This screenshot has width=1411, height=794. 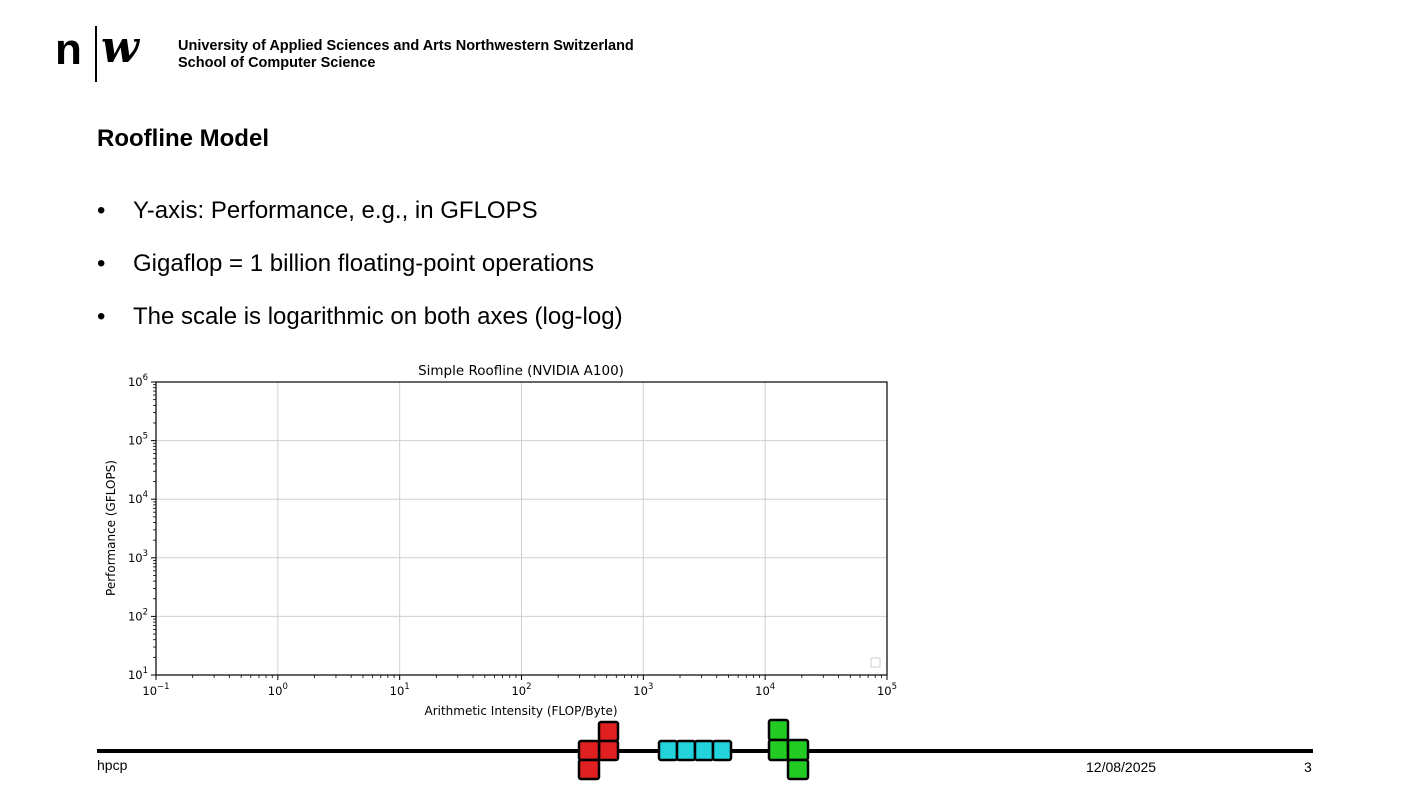 What do you see at coordinates (765, 690) in the screenshot?
I see `x-tick-label: 10⁴` at bounding box center [765, 690].